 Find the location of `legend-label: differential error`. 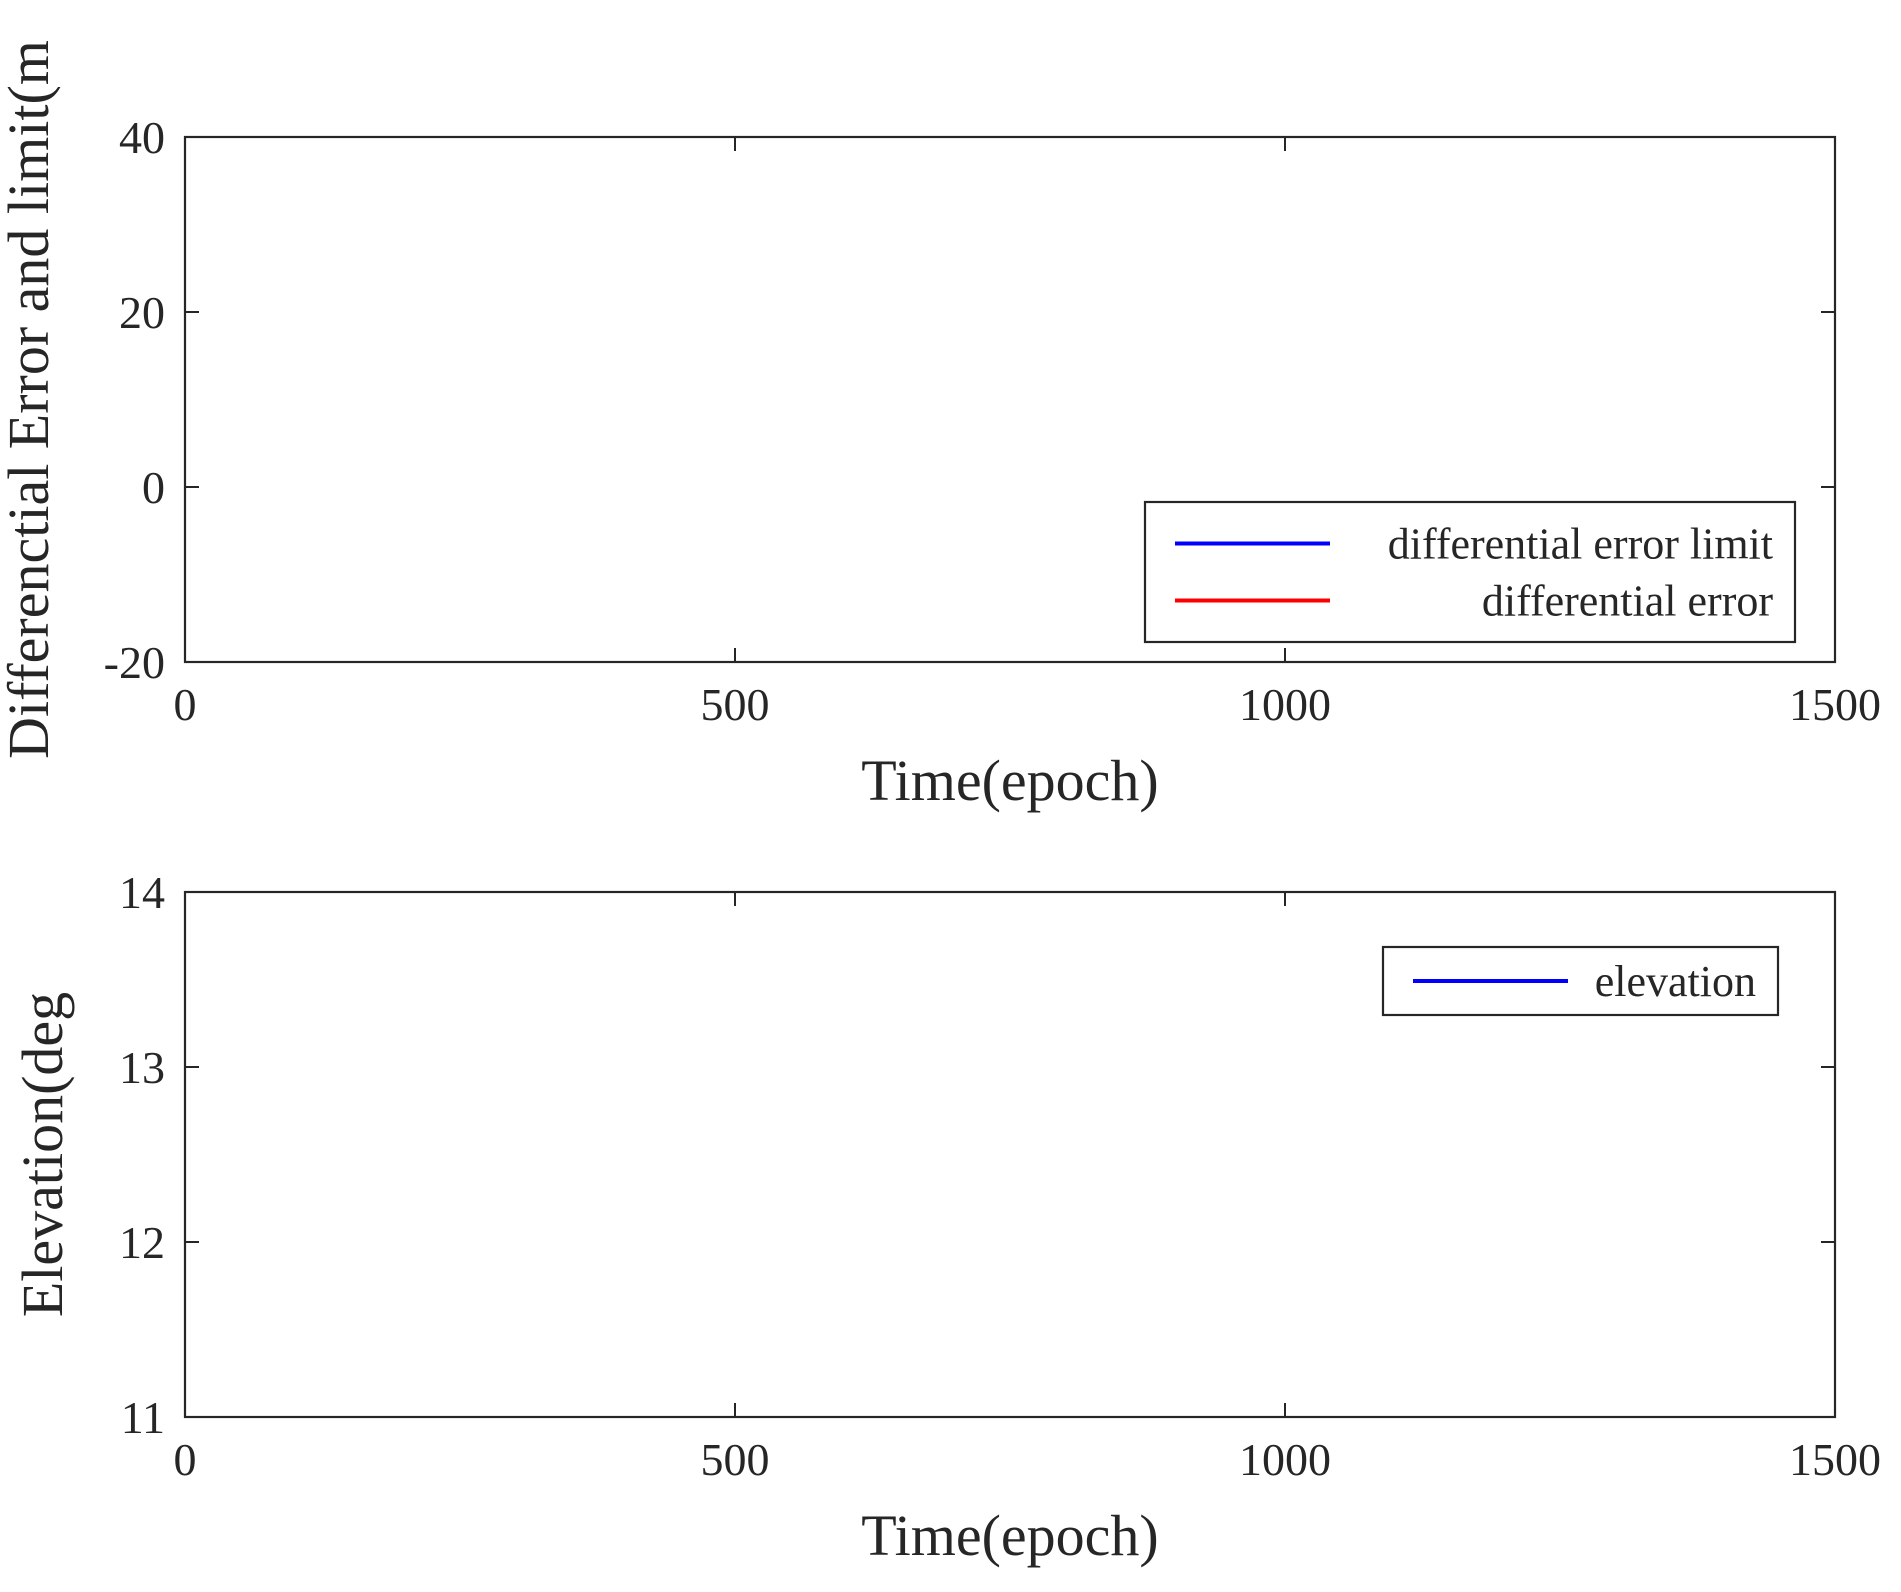

legend-label: differential error is located at coordinates (1627, 601).